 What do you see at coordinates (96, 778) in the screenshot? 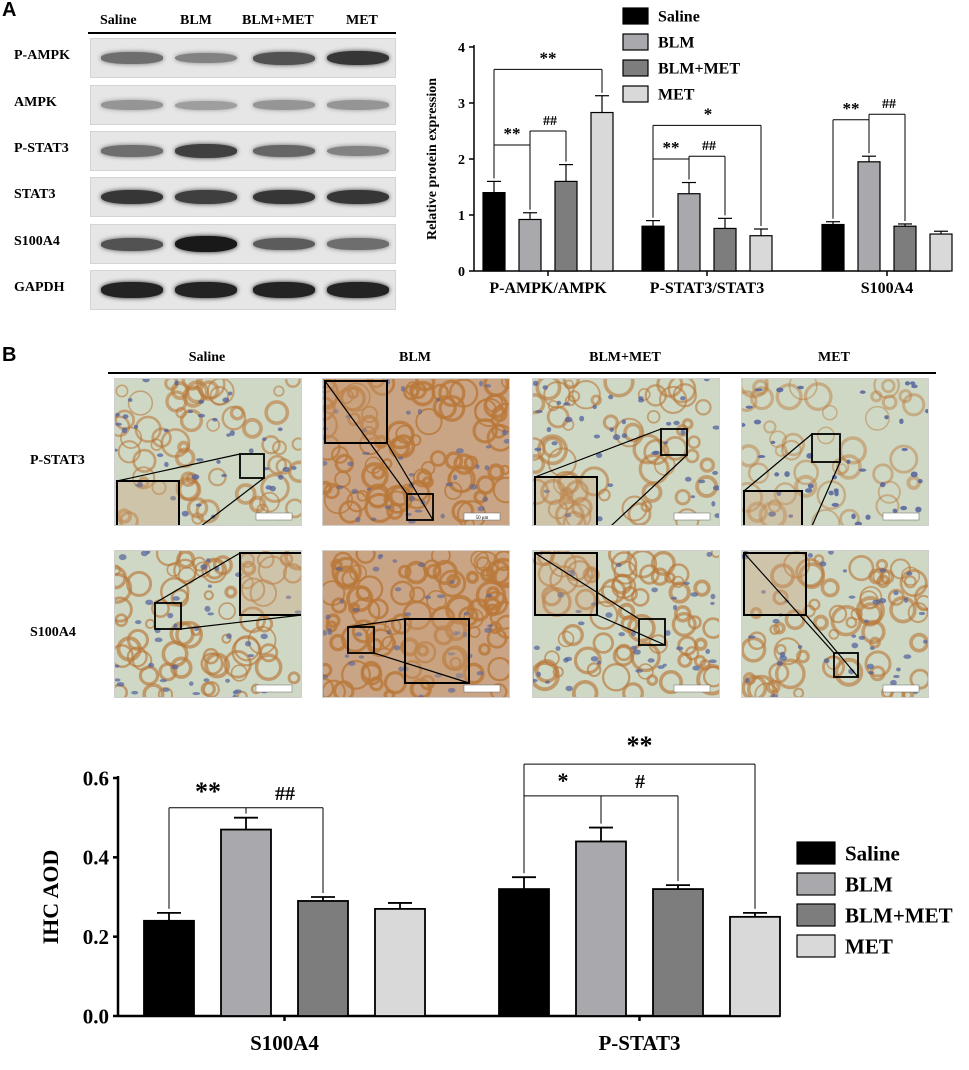
I see `y-tick-label: 0.6` at bounding box center [96, 778].